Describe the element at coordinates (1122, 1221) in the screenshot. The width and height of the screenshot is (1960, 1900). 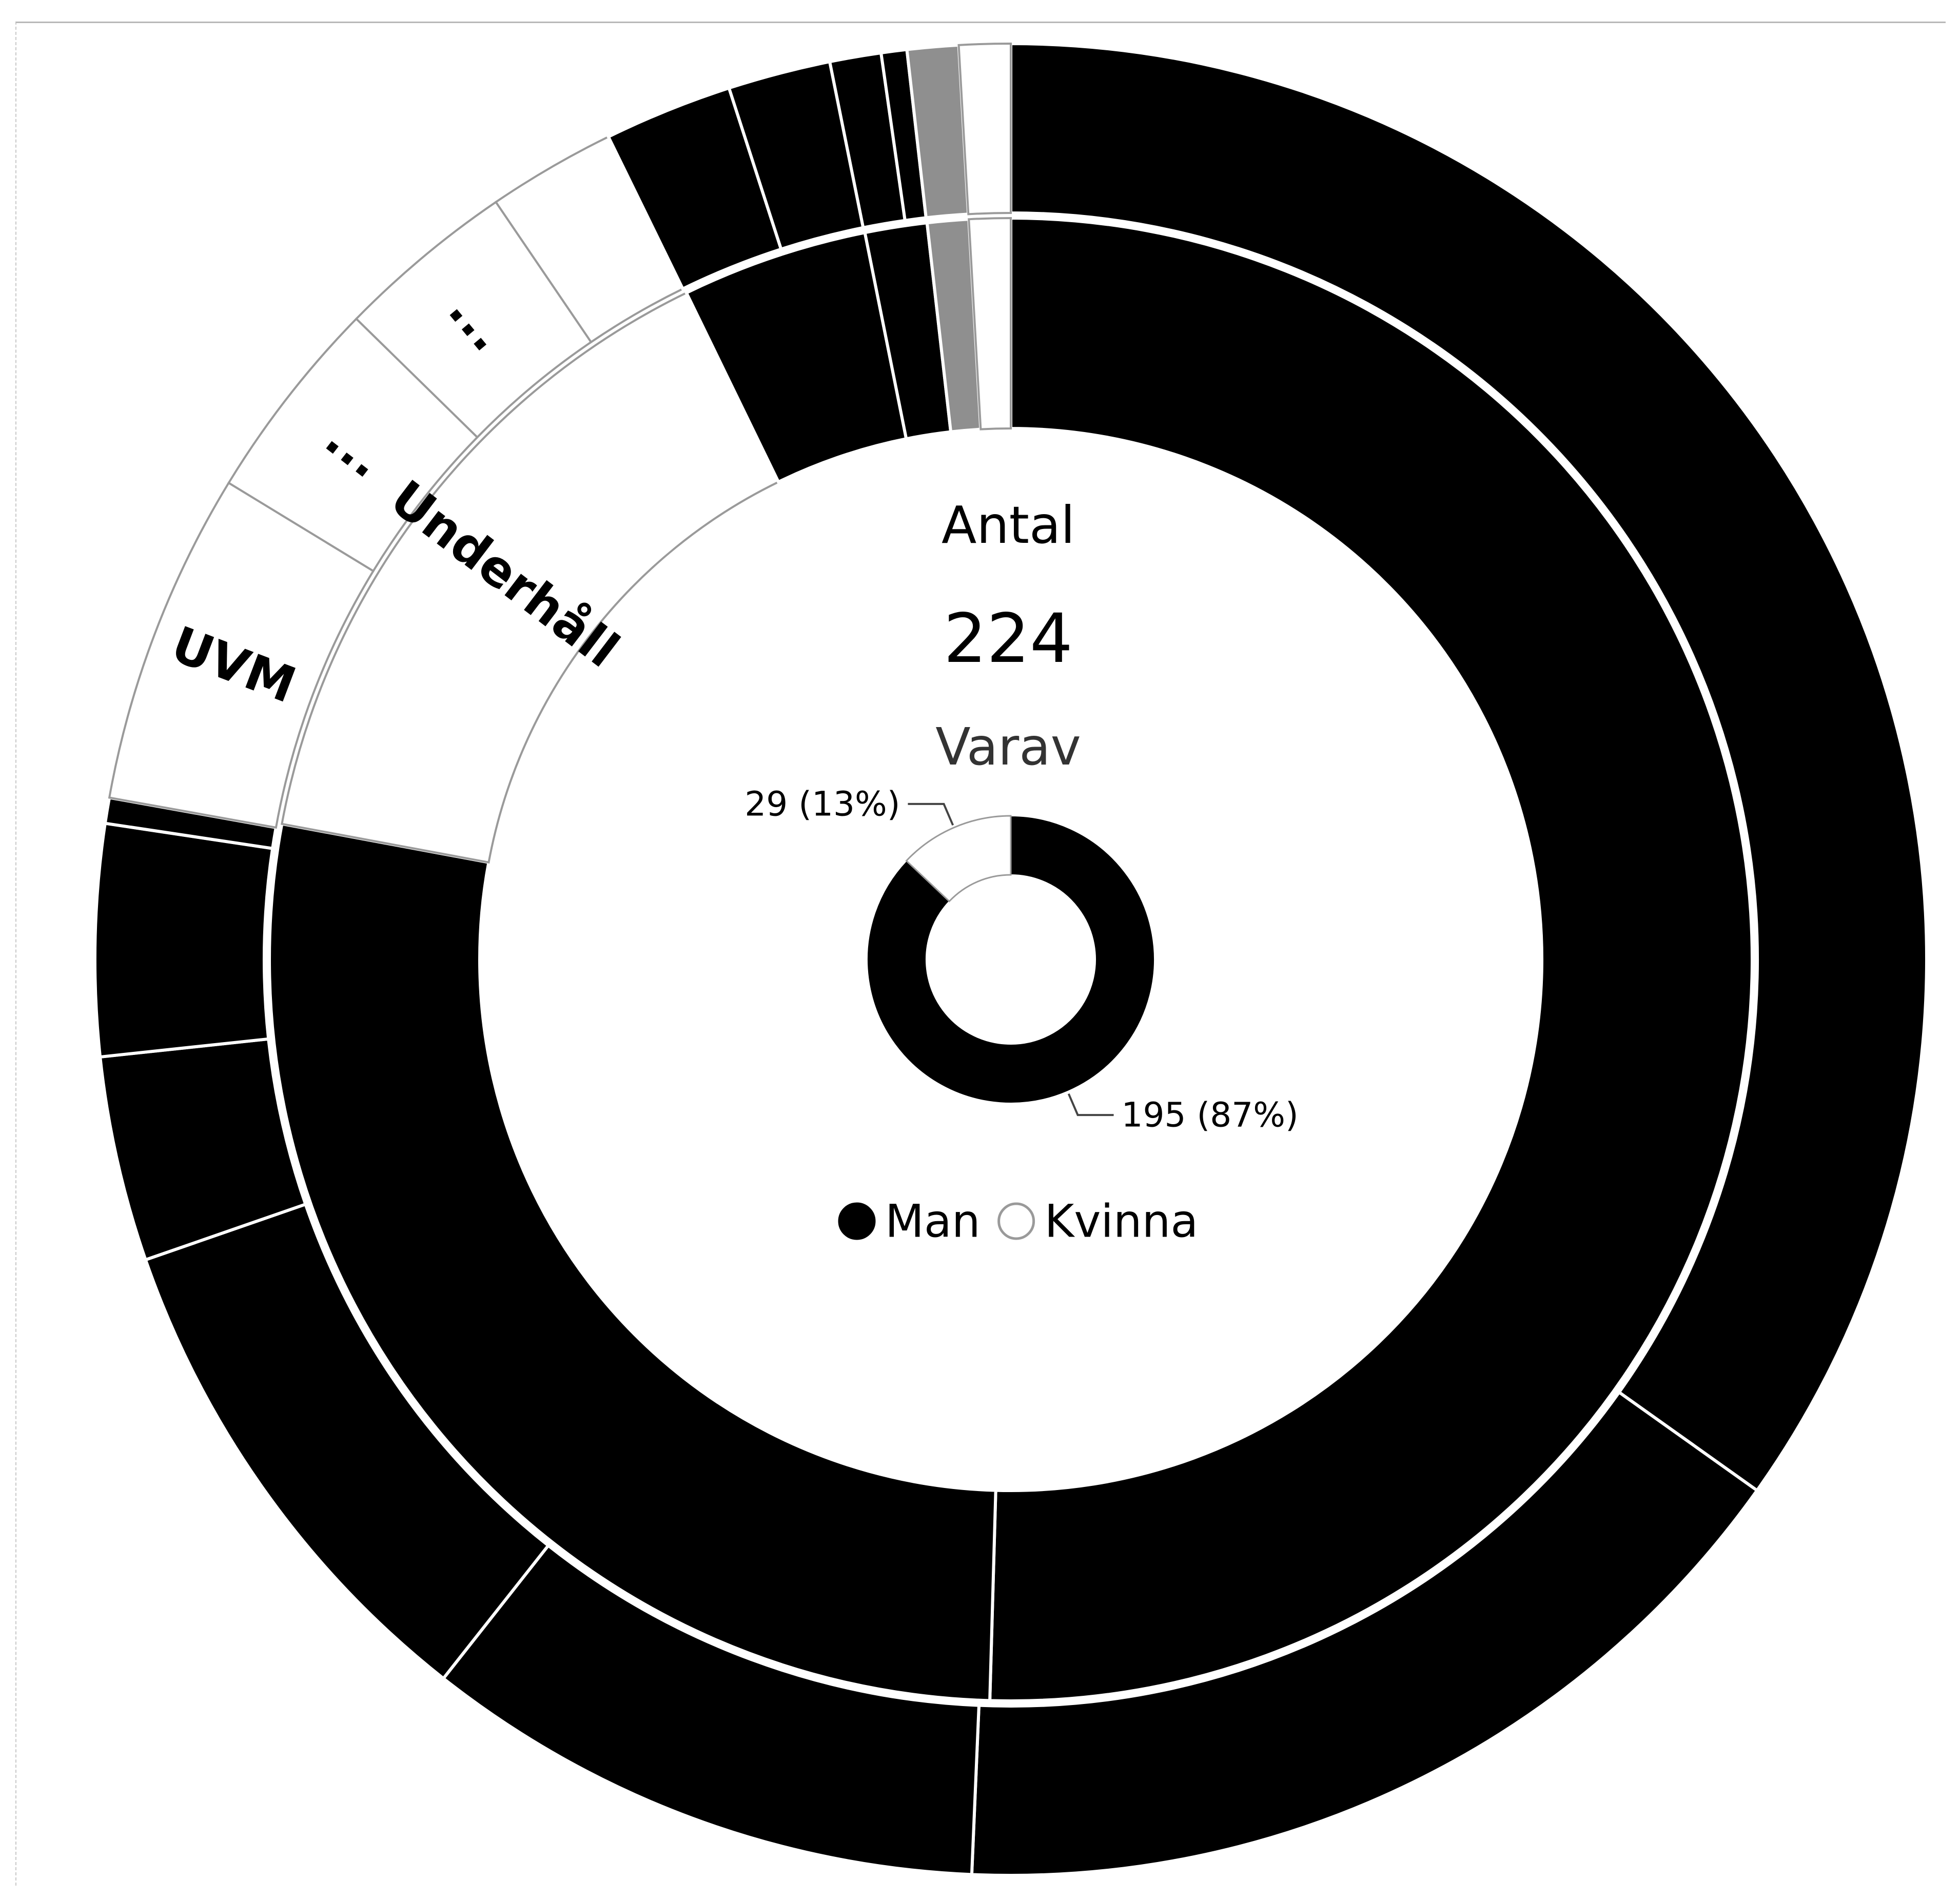
I see `legend-label-kvinna: Kvinna` at that location.